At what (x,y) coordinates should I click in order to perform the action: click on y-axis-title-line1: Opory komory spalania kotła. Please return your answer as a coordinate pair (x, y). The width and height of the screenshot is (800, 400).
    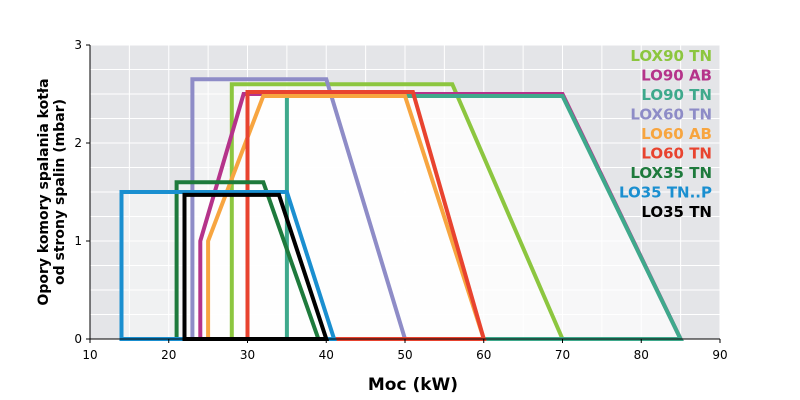
    Looking at the image, I should click on (44, 191).